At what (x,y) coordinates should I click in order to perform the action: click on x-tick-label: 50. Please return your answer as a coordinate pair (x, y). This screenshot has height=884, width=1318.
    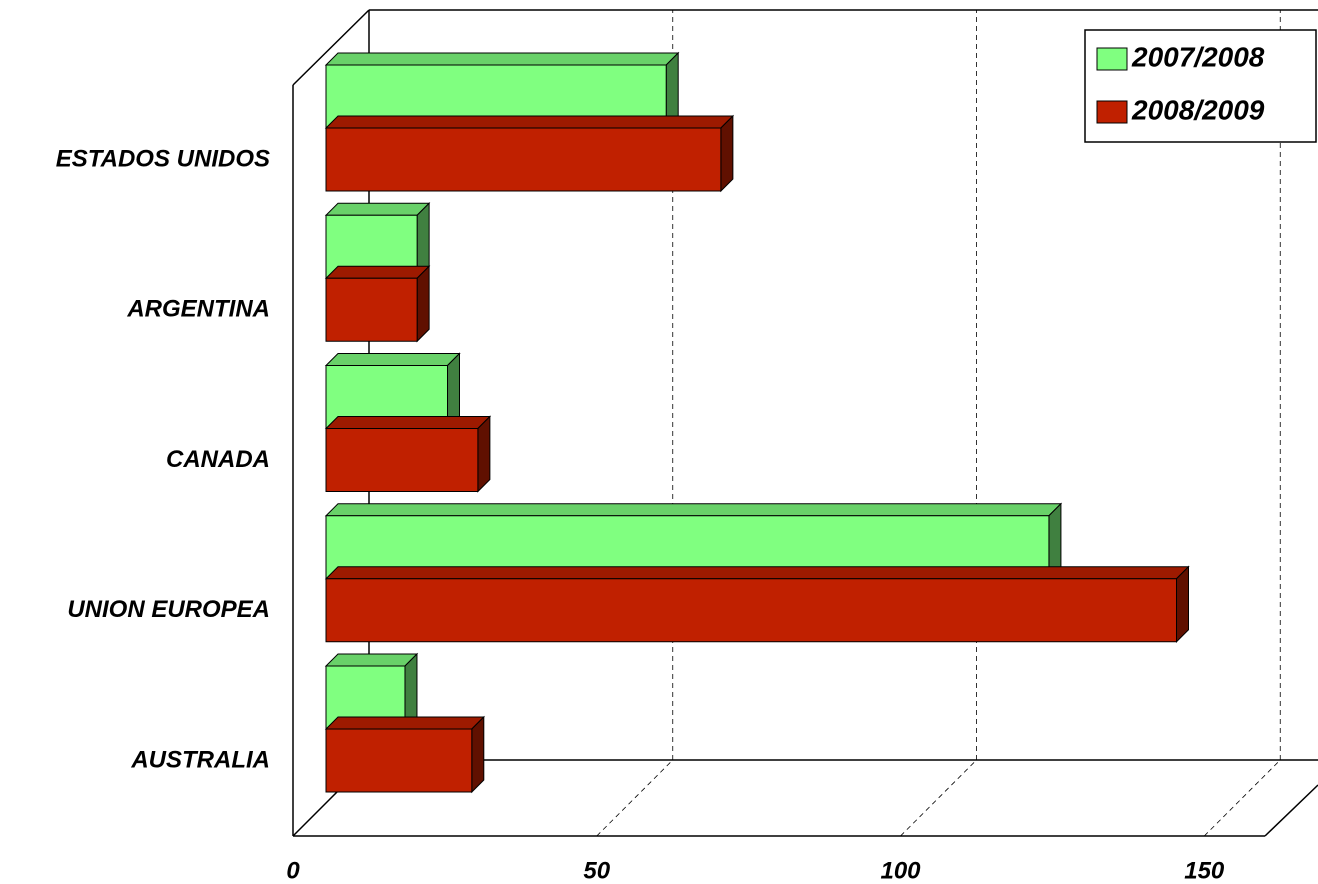
    Looking at the image, I should click on (596, 870).